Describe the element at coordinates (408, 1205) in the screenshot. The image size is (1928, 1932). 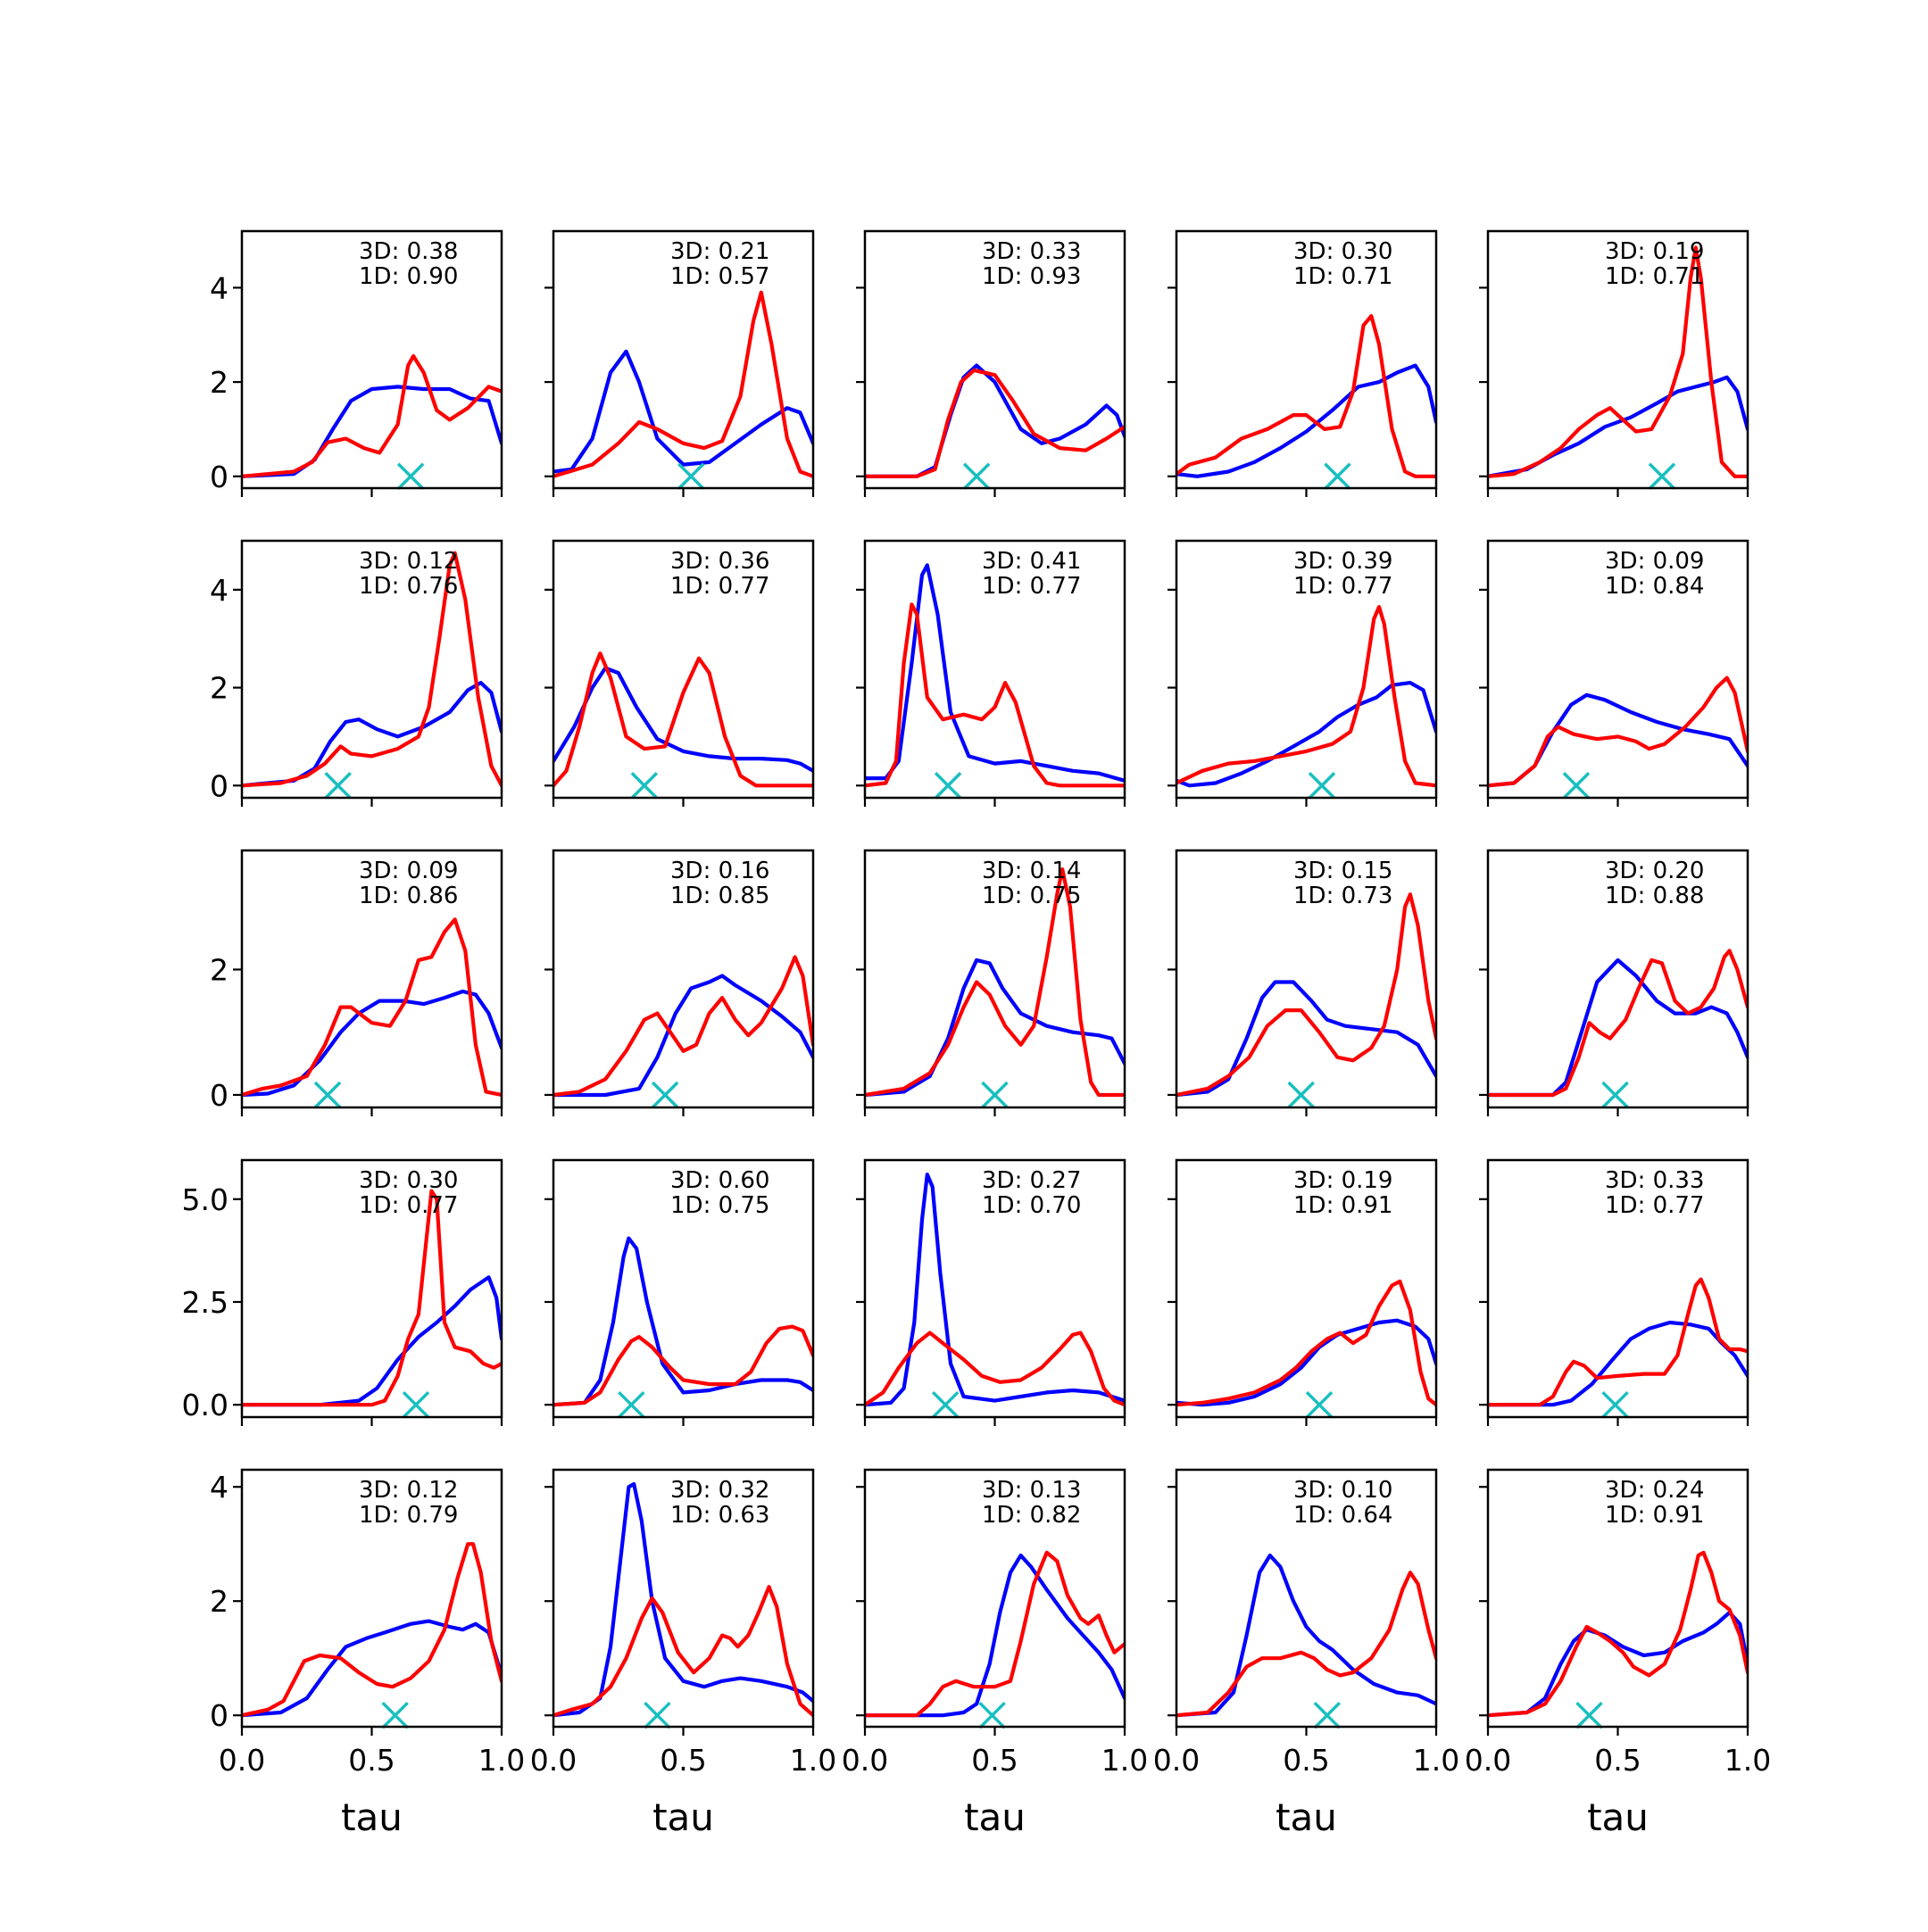
I see `annotation-1d: 1D: 0.77` at that location.